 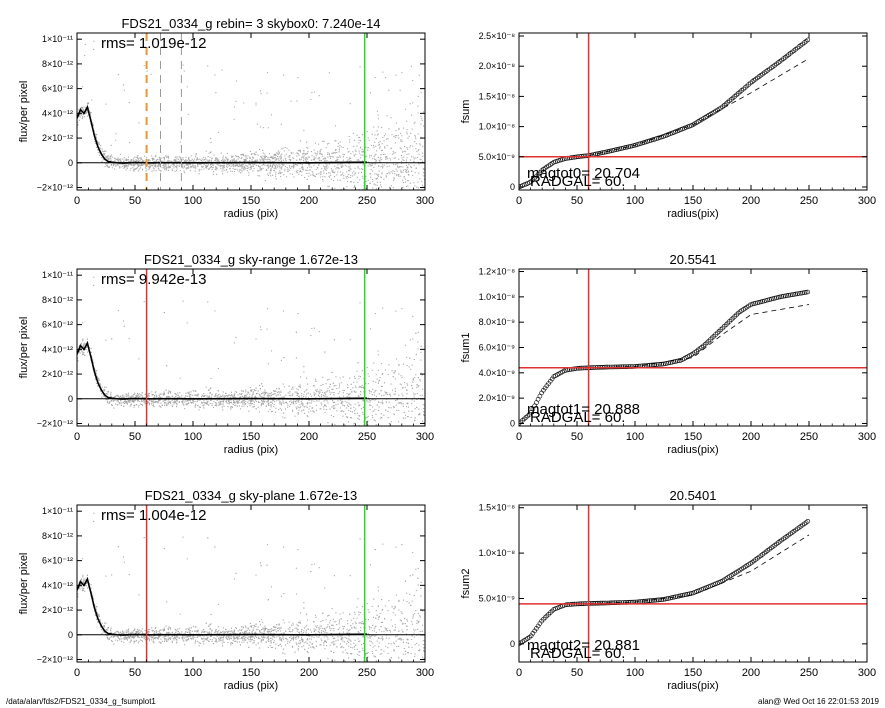 What do you see at coordinates (251, 214) in the screenshot?
I see `x-axis-label: radius (pix)` at bounding box center [251, 214].